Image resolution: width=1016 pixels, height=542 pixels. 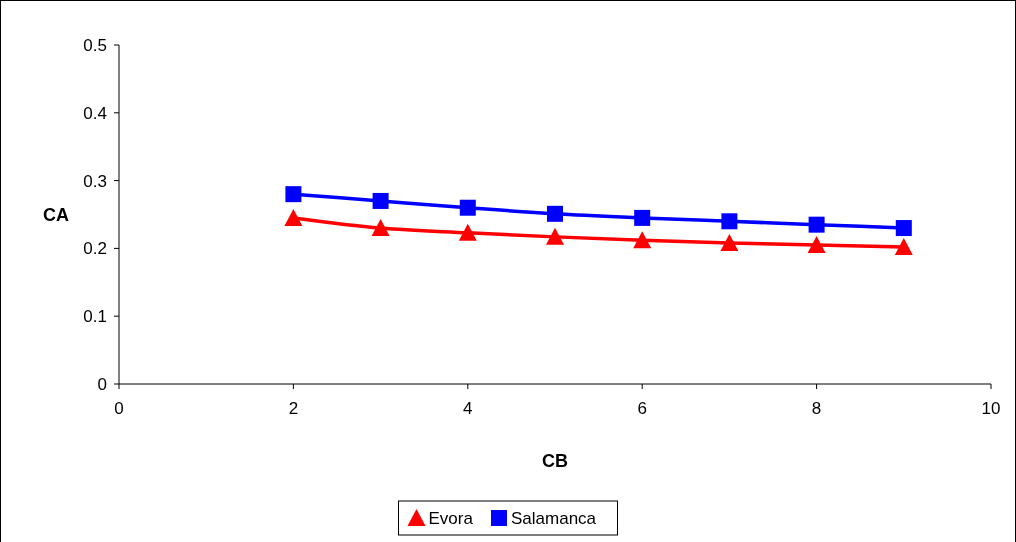 I want to click on x-tick-label: 2, so click(x=293, y=408).